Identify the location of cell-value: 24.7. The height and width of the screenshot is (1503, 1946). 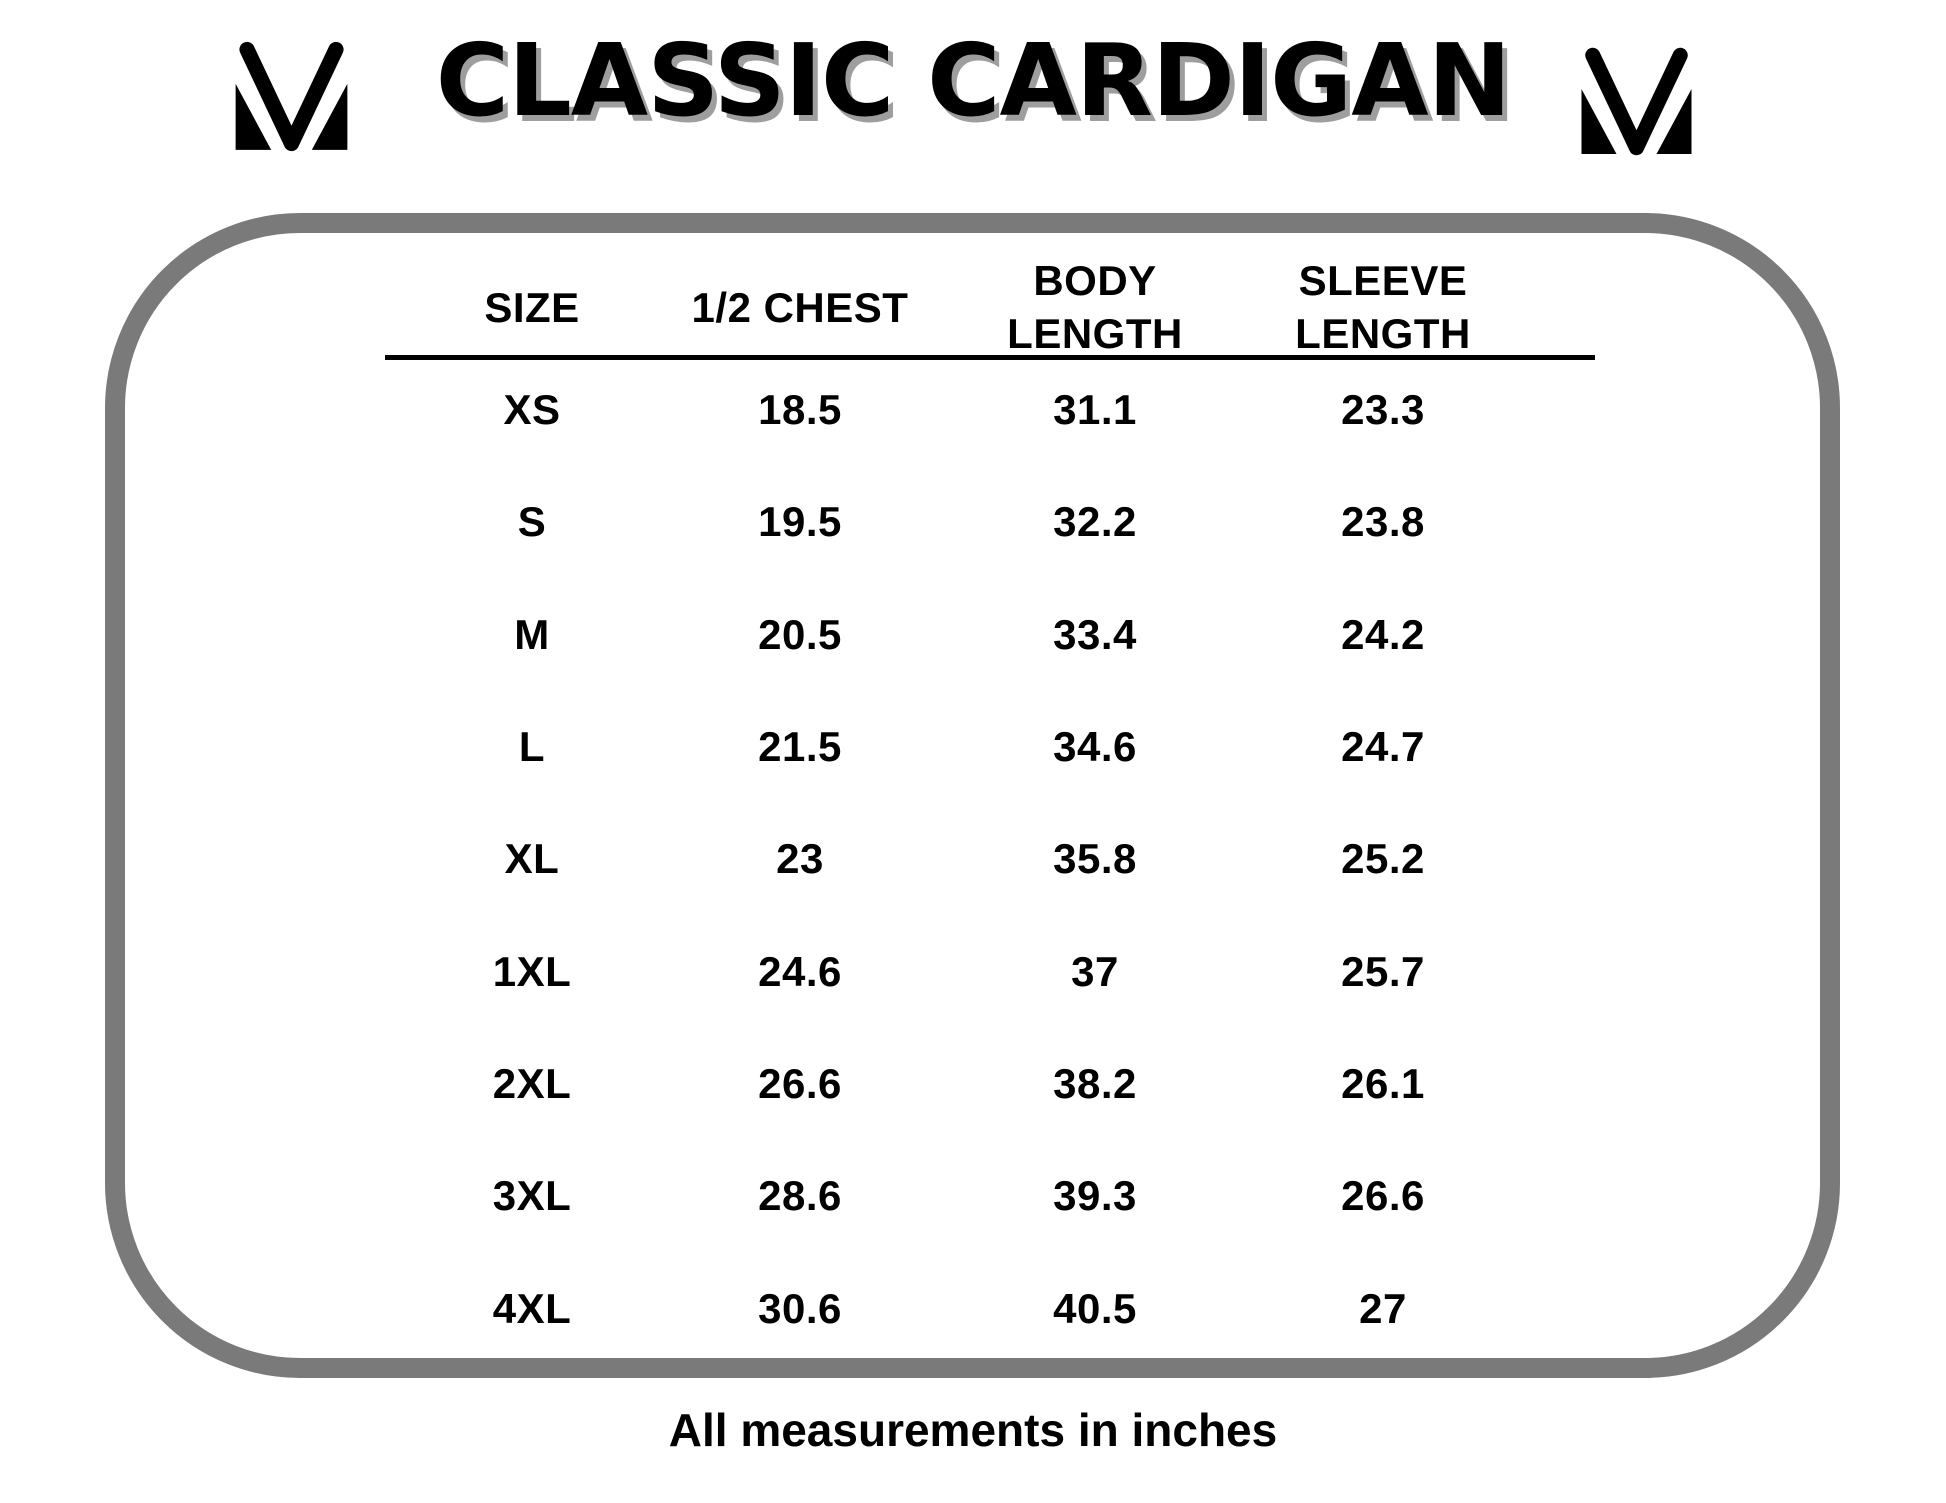
(1383, 747).